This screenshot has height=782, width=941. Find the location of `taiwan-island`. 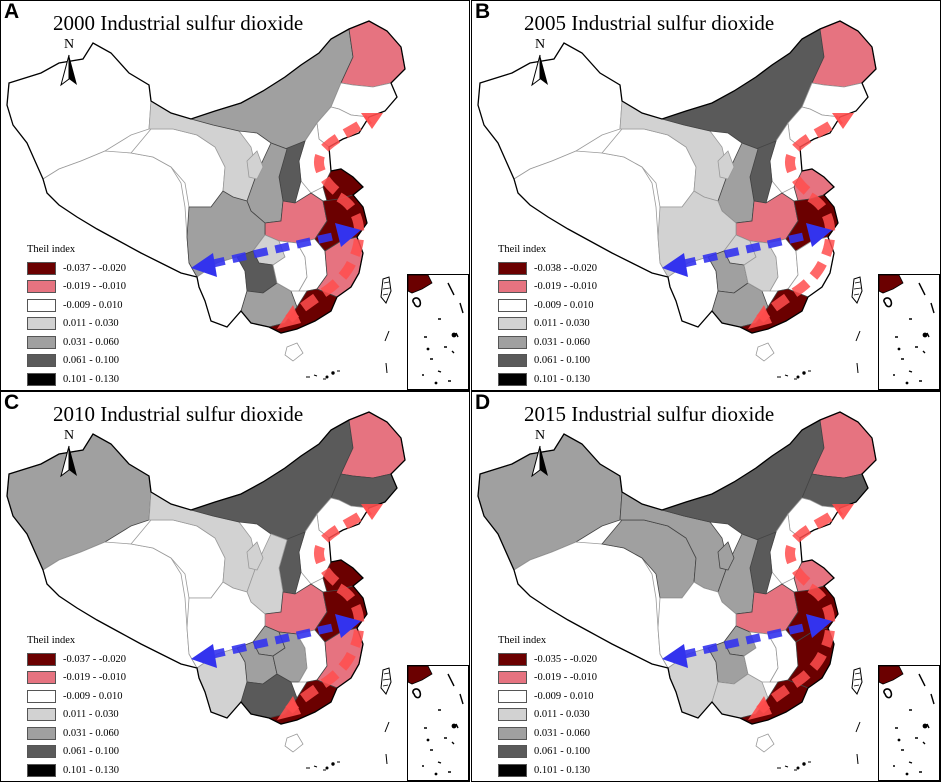

taiwan-island is located at coordinates (857, 681).